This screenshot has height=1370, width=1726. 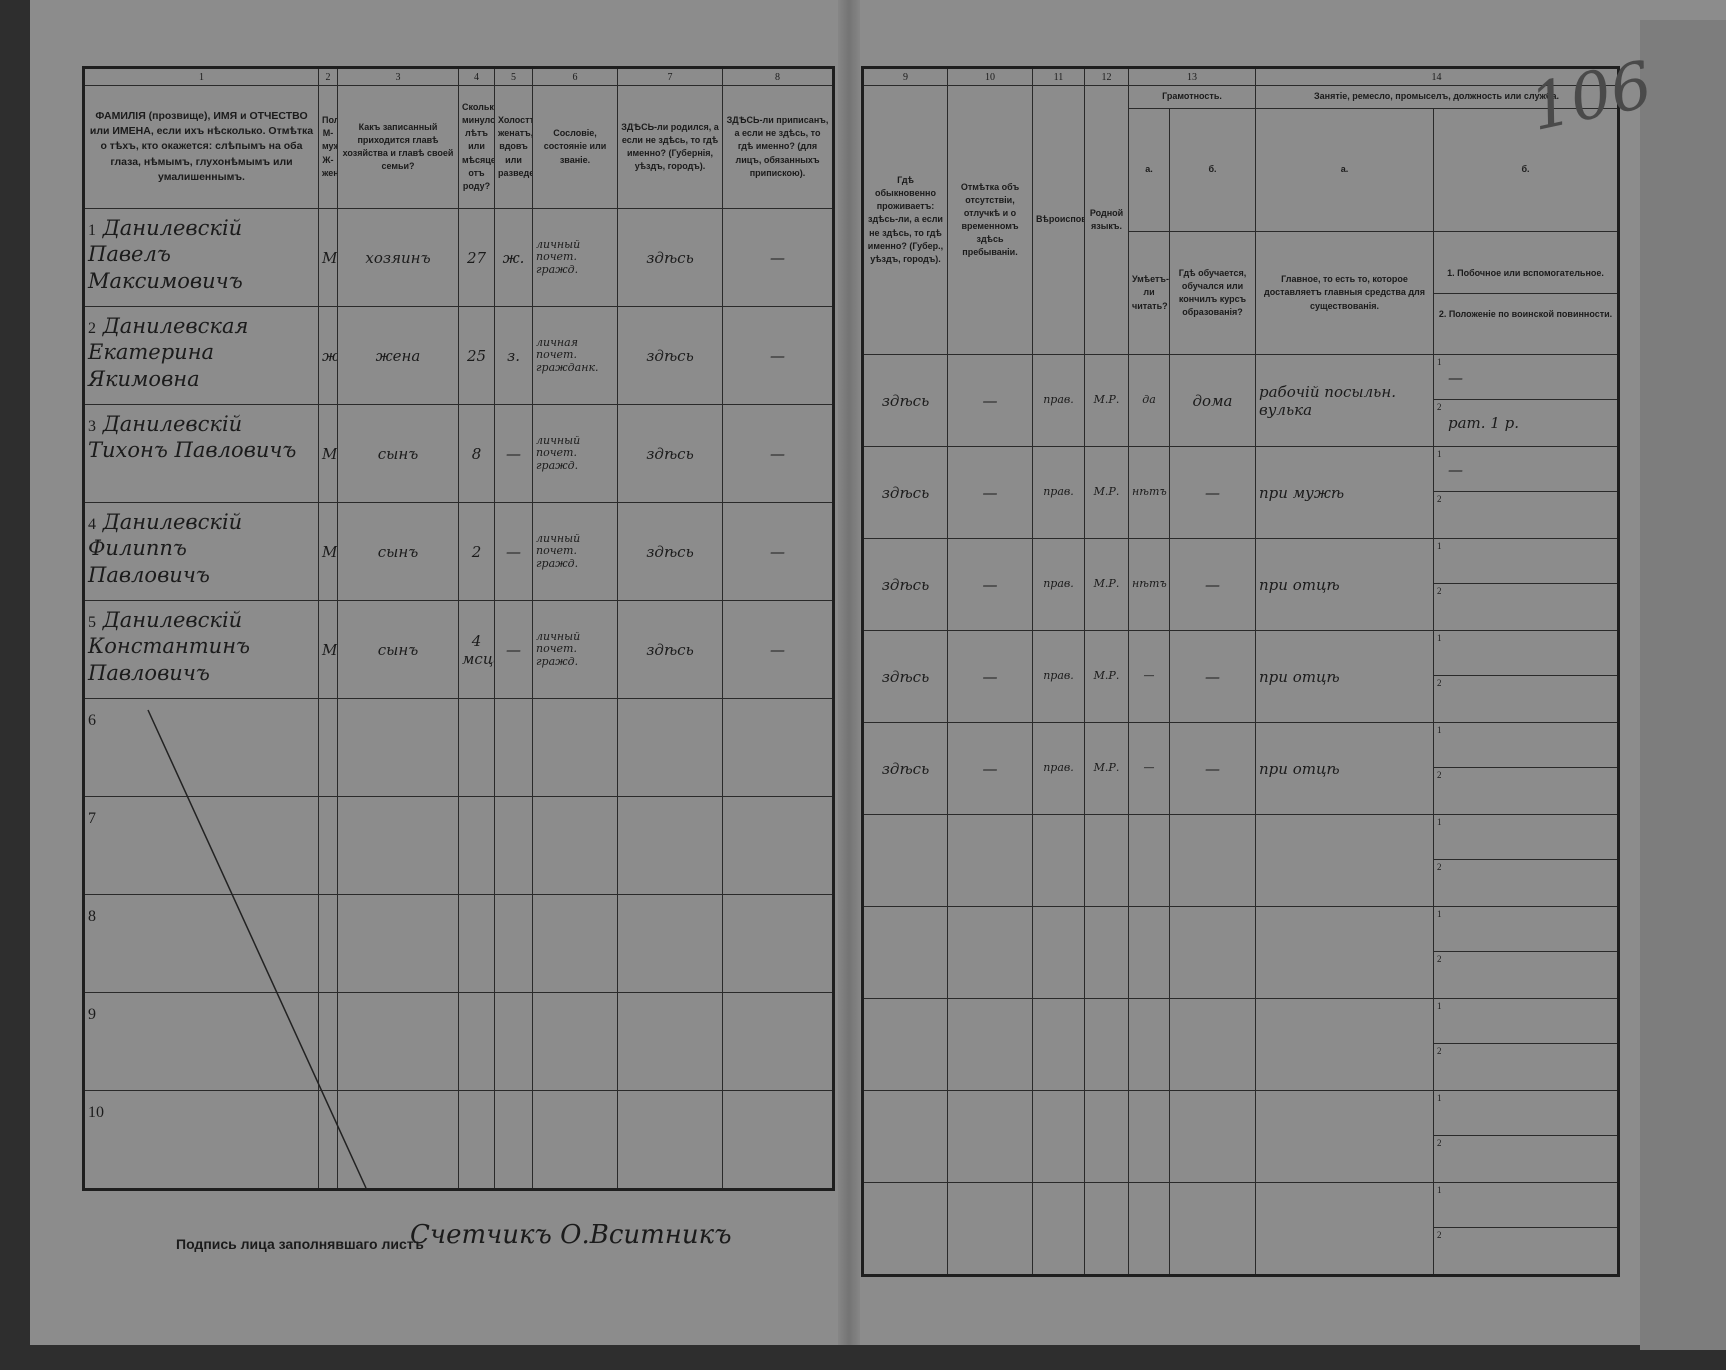 What do you see at coordinates (168, 352) in the screenshot?
I see `person-name: Данилевская Екатерина Якимовна` at bounding box center [168, 352].